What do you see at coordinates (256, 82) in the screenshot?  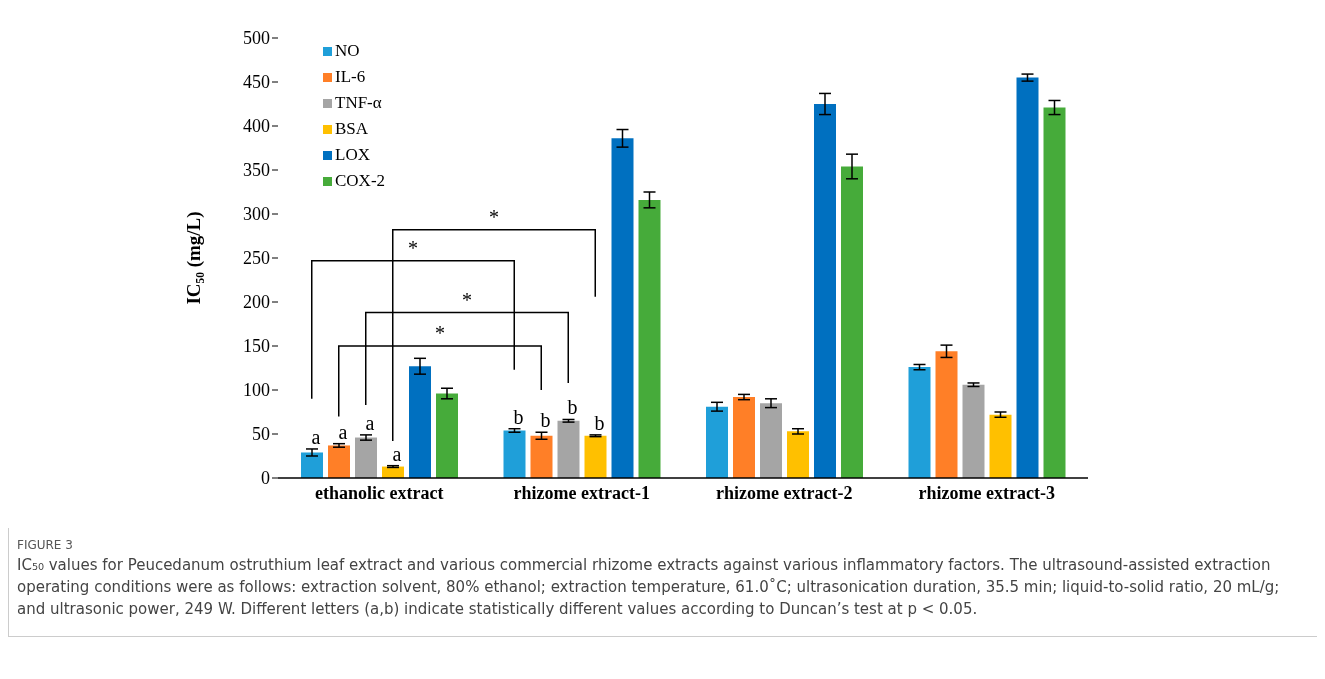 I see `y-tick-label: 450` at bounding box center [256, 82].